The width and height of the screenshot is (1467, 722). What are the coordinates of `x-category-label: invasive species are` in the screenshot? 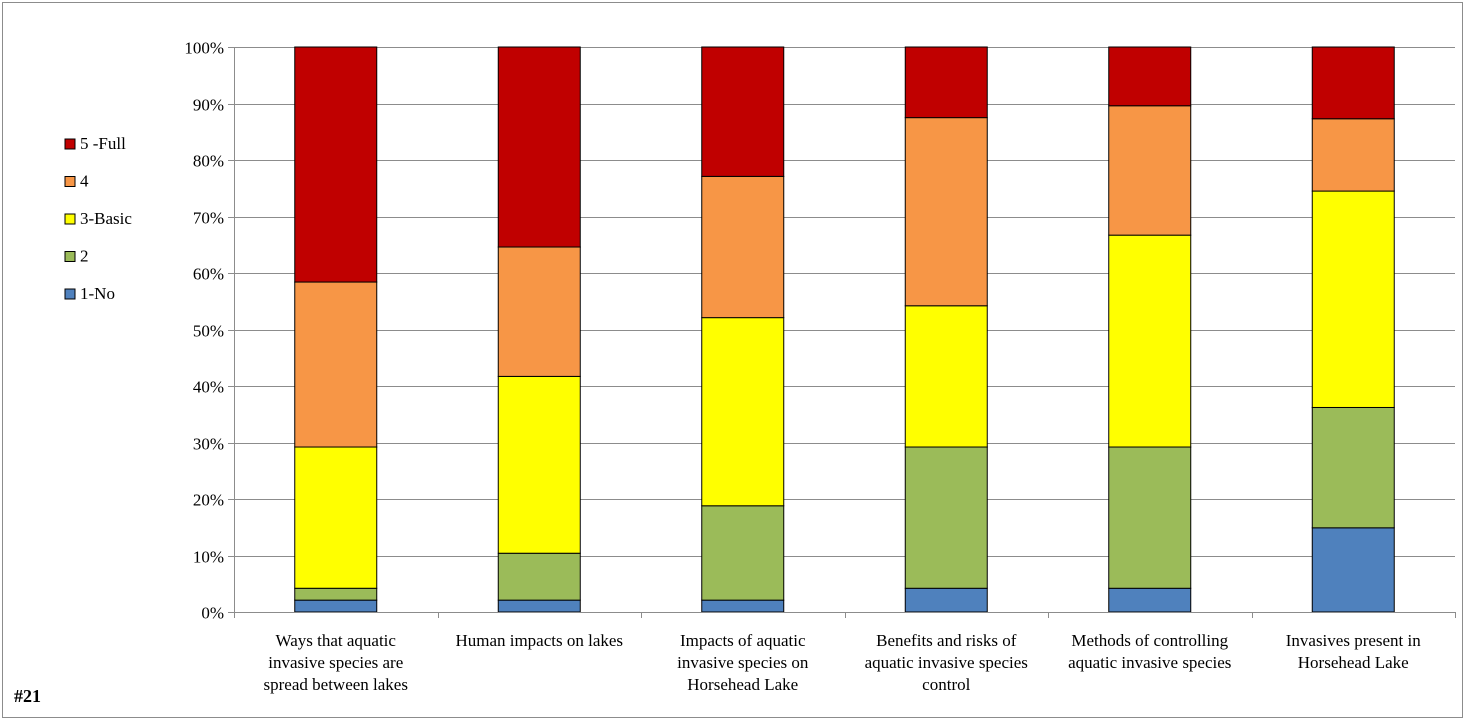 It's located at (335, 662).